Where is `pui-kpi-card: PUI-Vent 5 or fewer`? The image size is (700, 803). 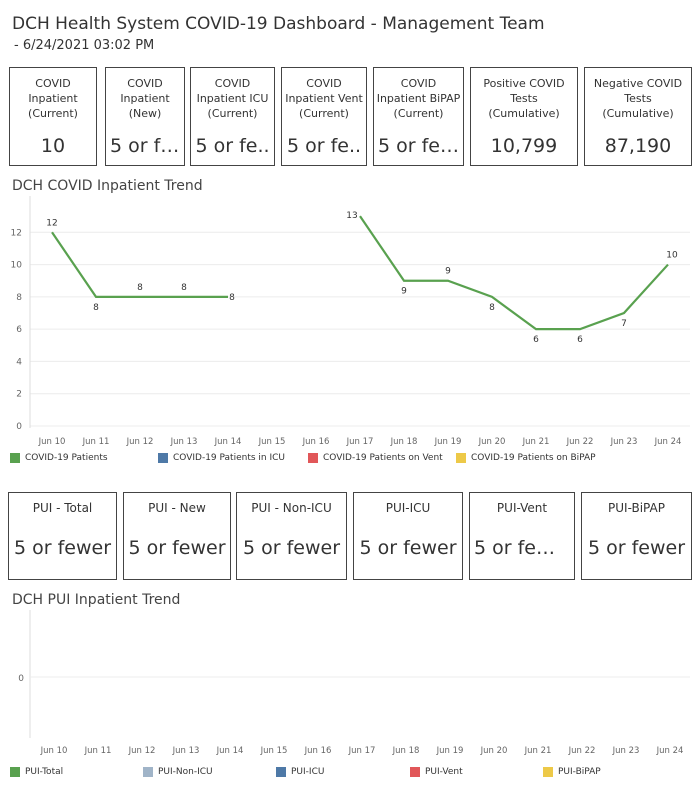
pui-kpi-card: PUI-Vent 5 or fewer is located at coordinates (522, 536).